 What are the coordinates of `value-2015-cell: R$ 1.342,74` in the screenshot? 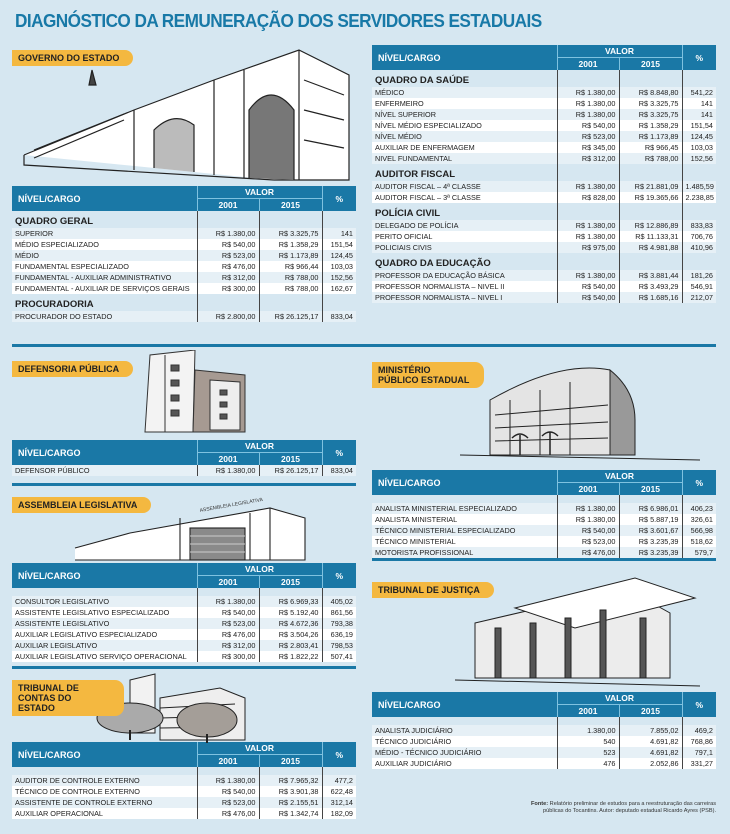 It's located at (290, 813).